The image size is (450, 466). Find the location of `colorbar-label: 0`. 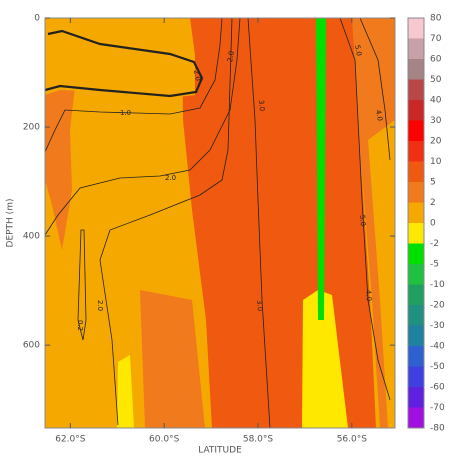

colorbar-label: 0 is located at coordinates (433, 224).